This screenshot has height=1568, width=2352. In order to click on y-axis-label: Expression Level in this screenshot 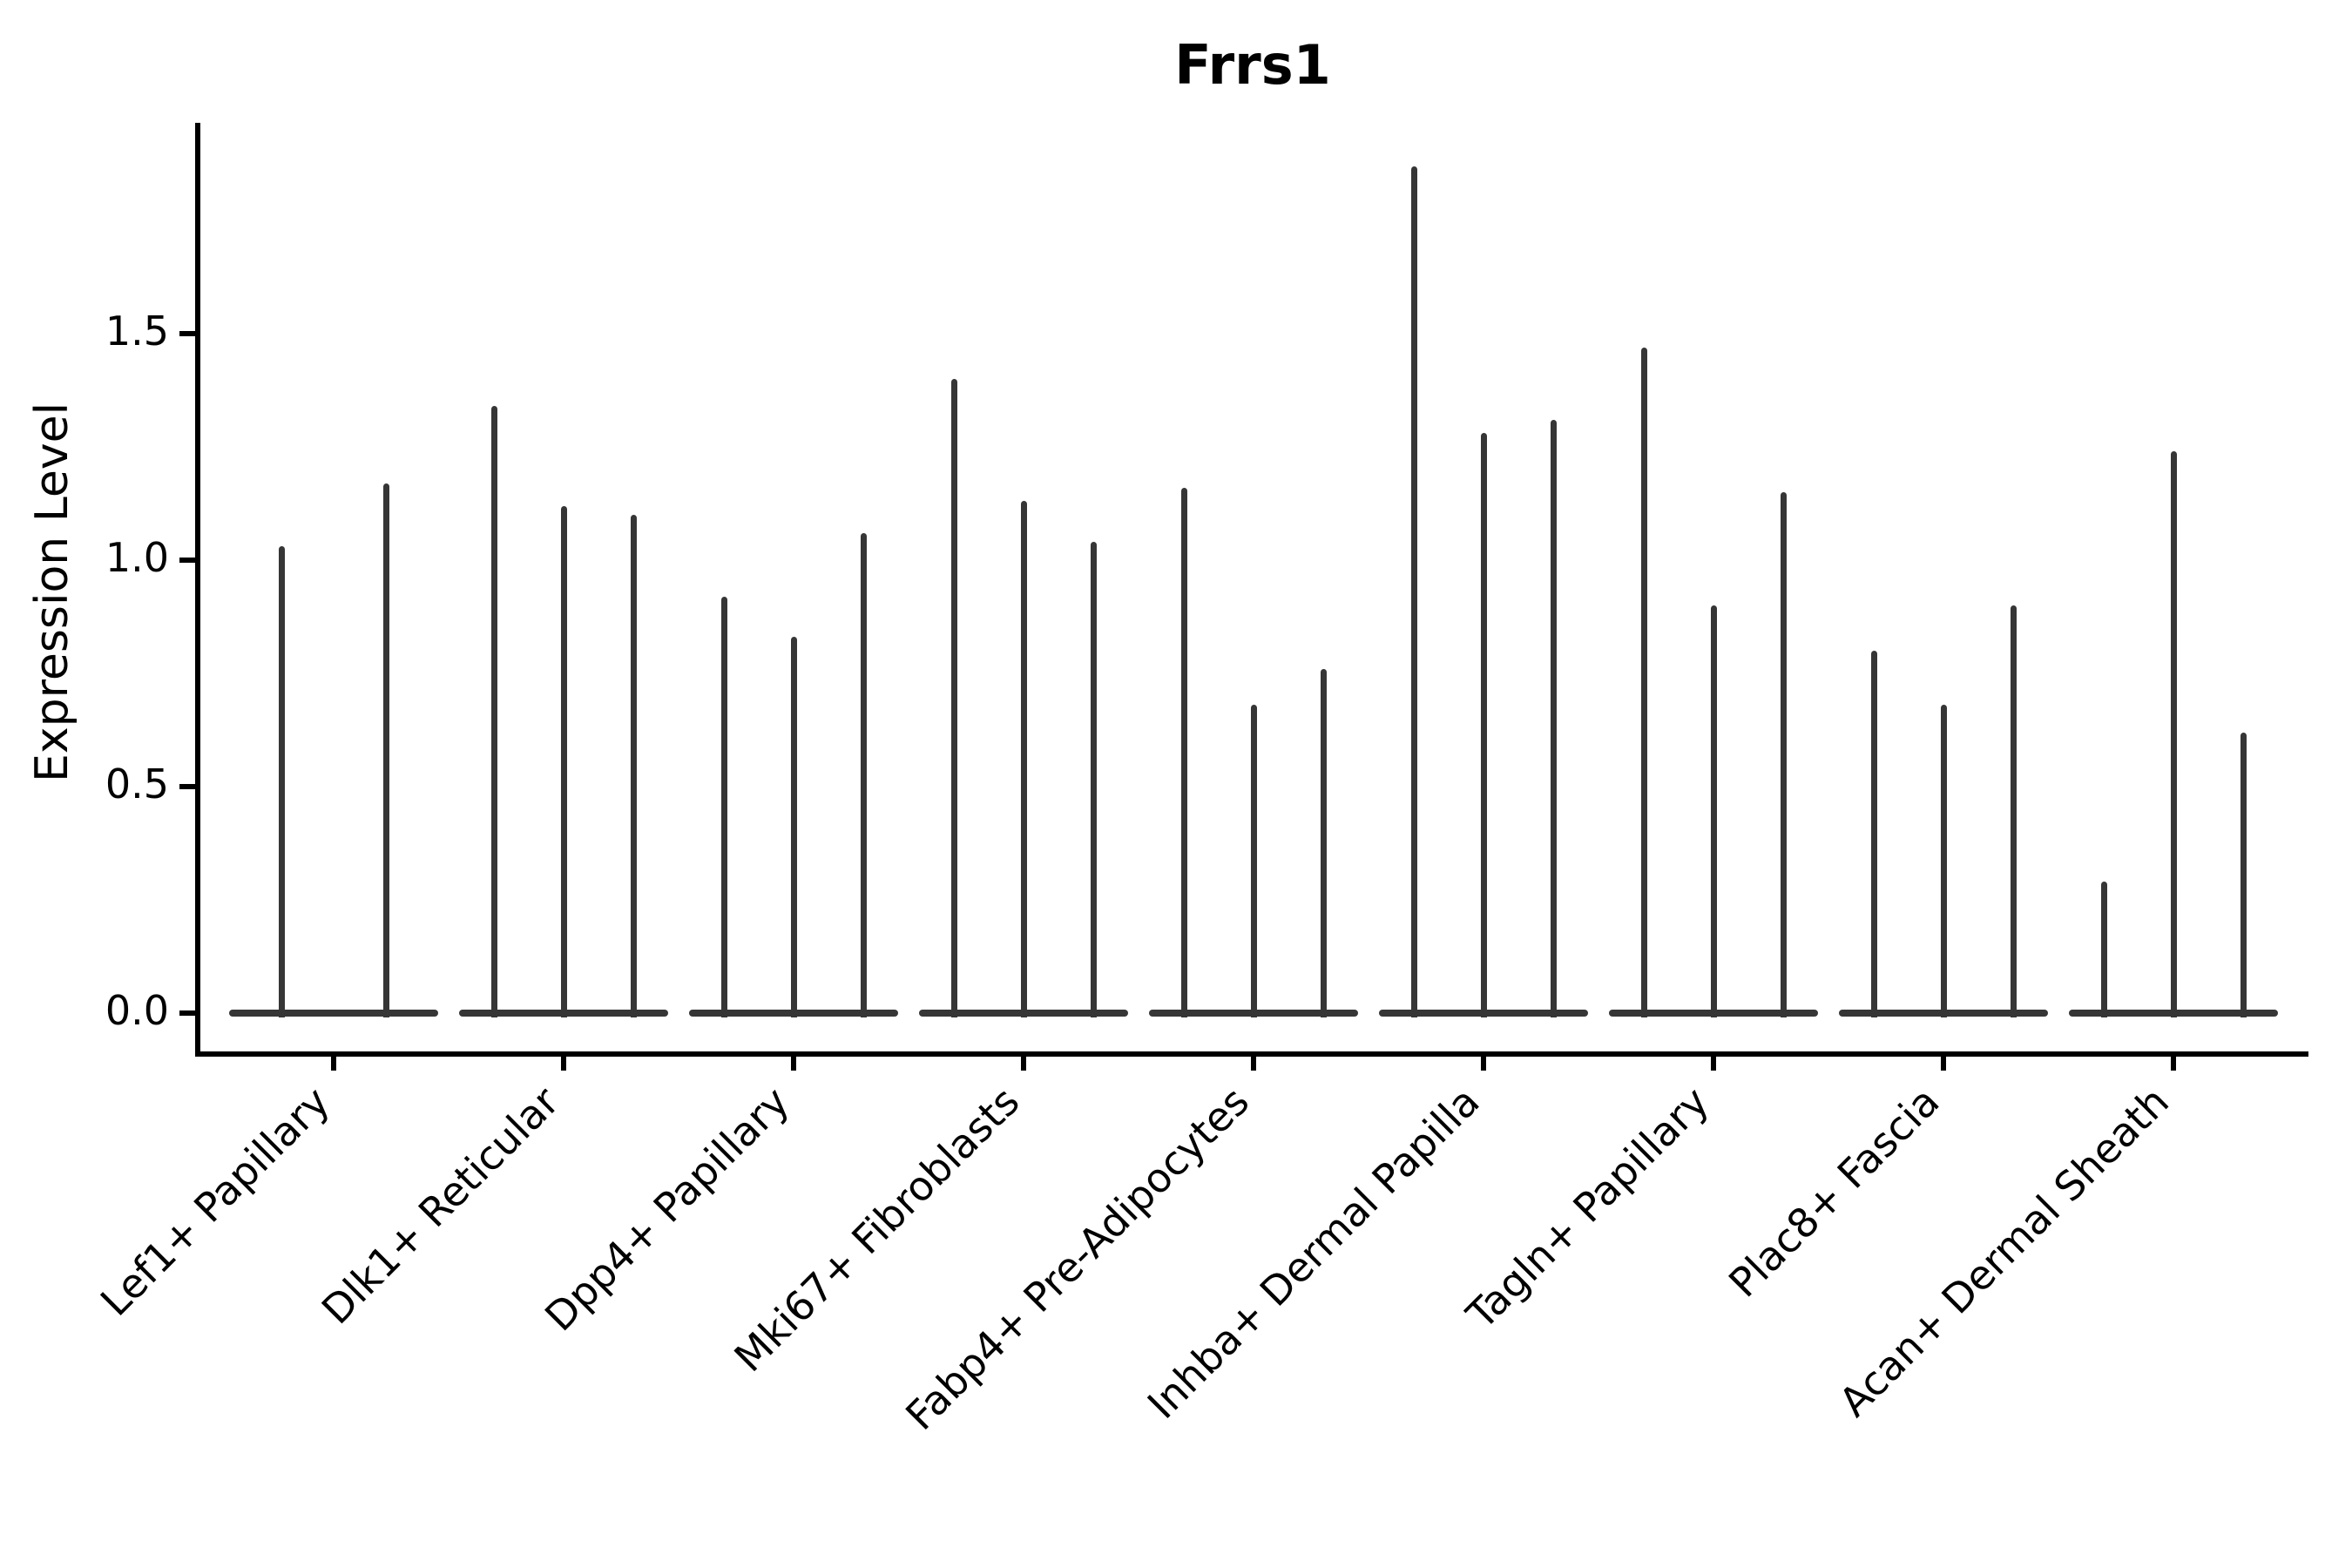, I will do `click(52, 592)`.